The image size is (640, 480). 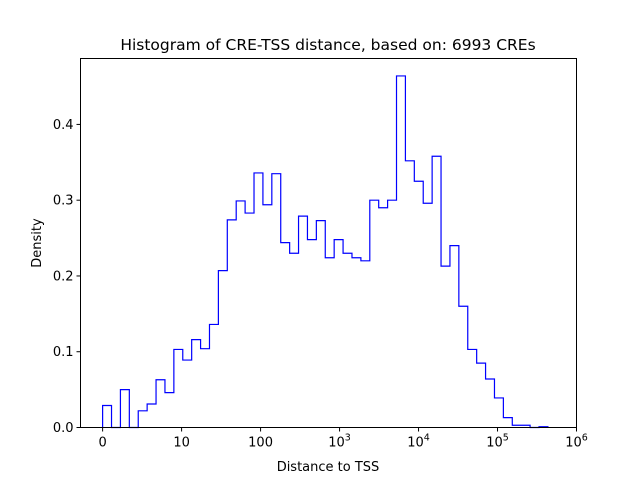 I want to click on y-axis-ticks: 0.0 0.1 0.2 0.3 0.4, so click(x=67, y=277).